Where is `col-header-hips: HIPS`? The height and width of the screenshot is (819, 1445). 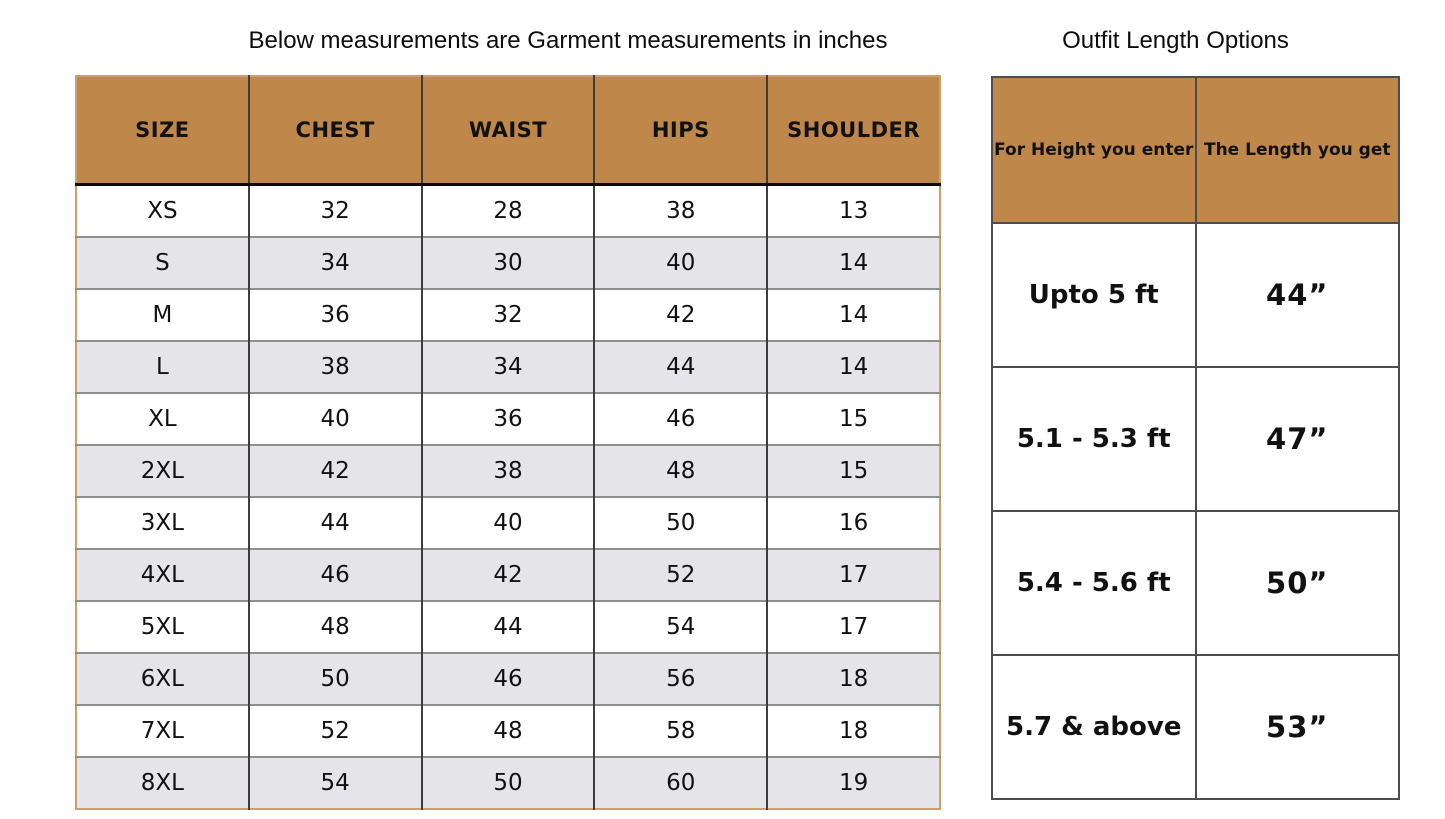 col-header-hips: HIPS is located at coordinates (680, 131).